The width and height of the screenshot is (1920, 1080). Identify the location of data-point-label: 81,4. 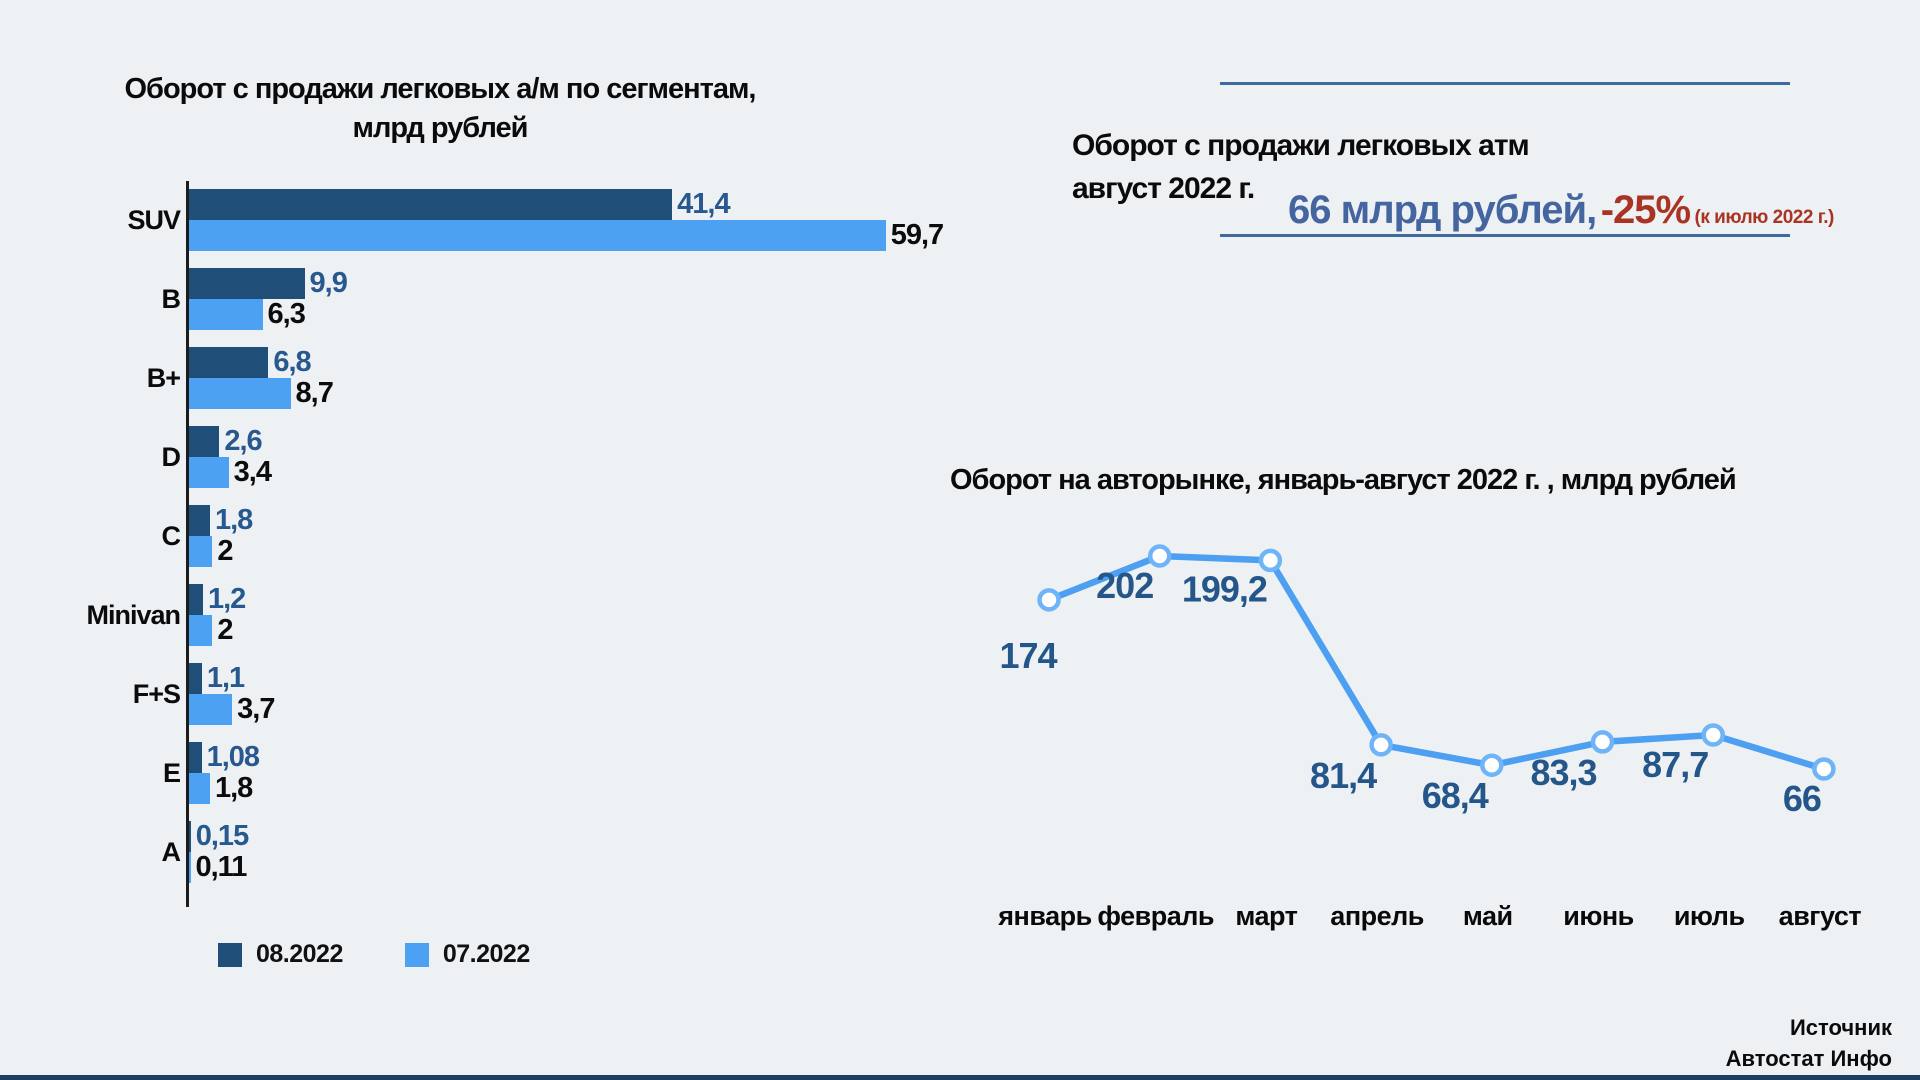
(1343, 775).